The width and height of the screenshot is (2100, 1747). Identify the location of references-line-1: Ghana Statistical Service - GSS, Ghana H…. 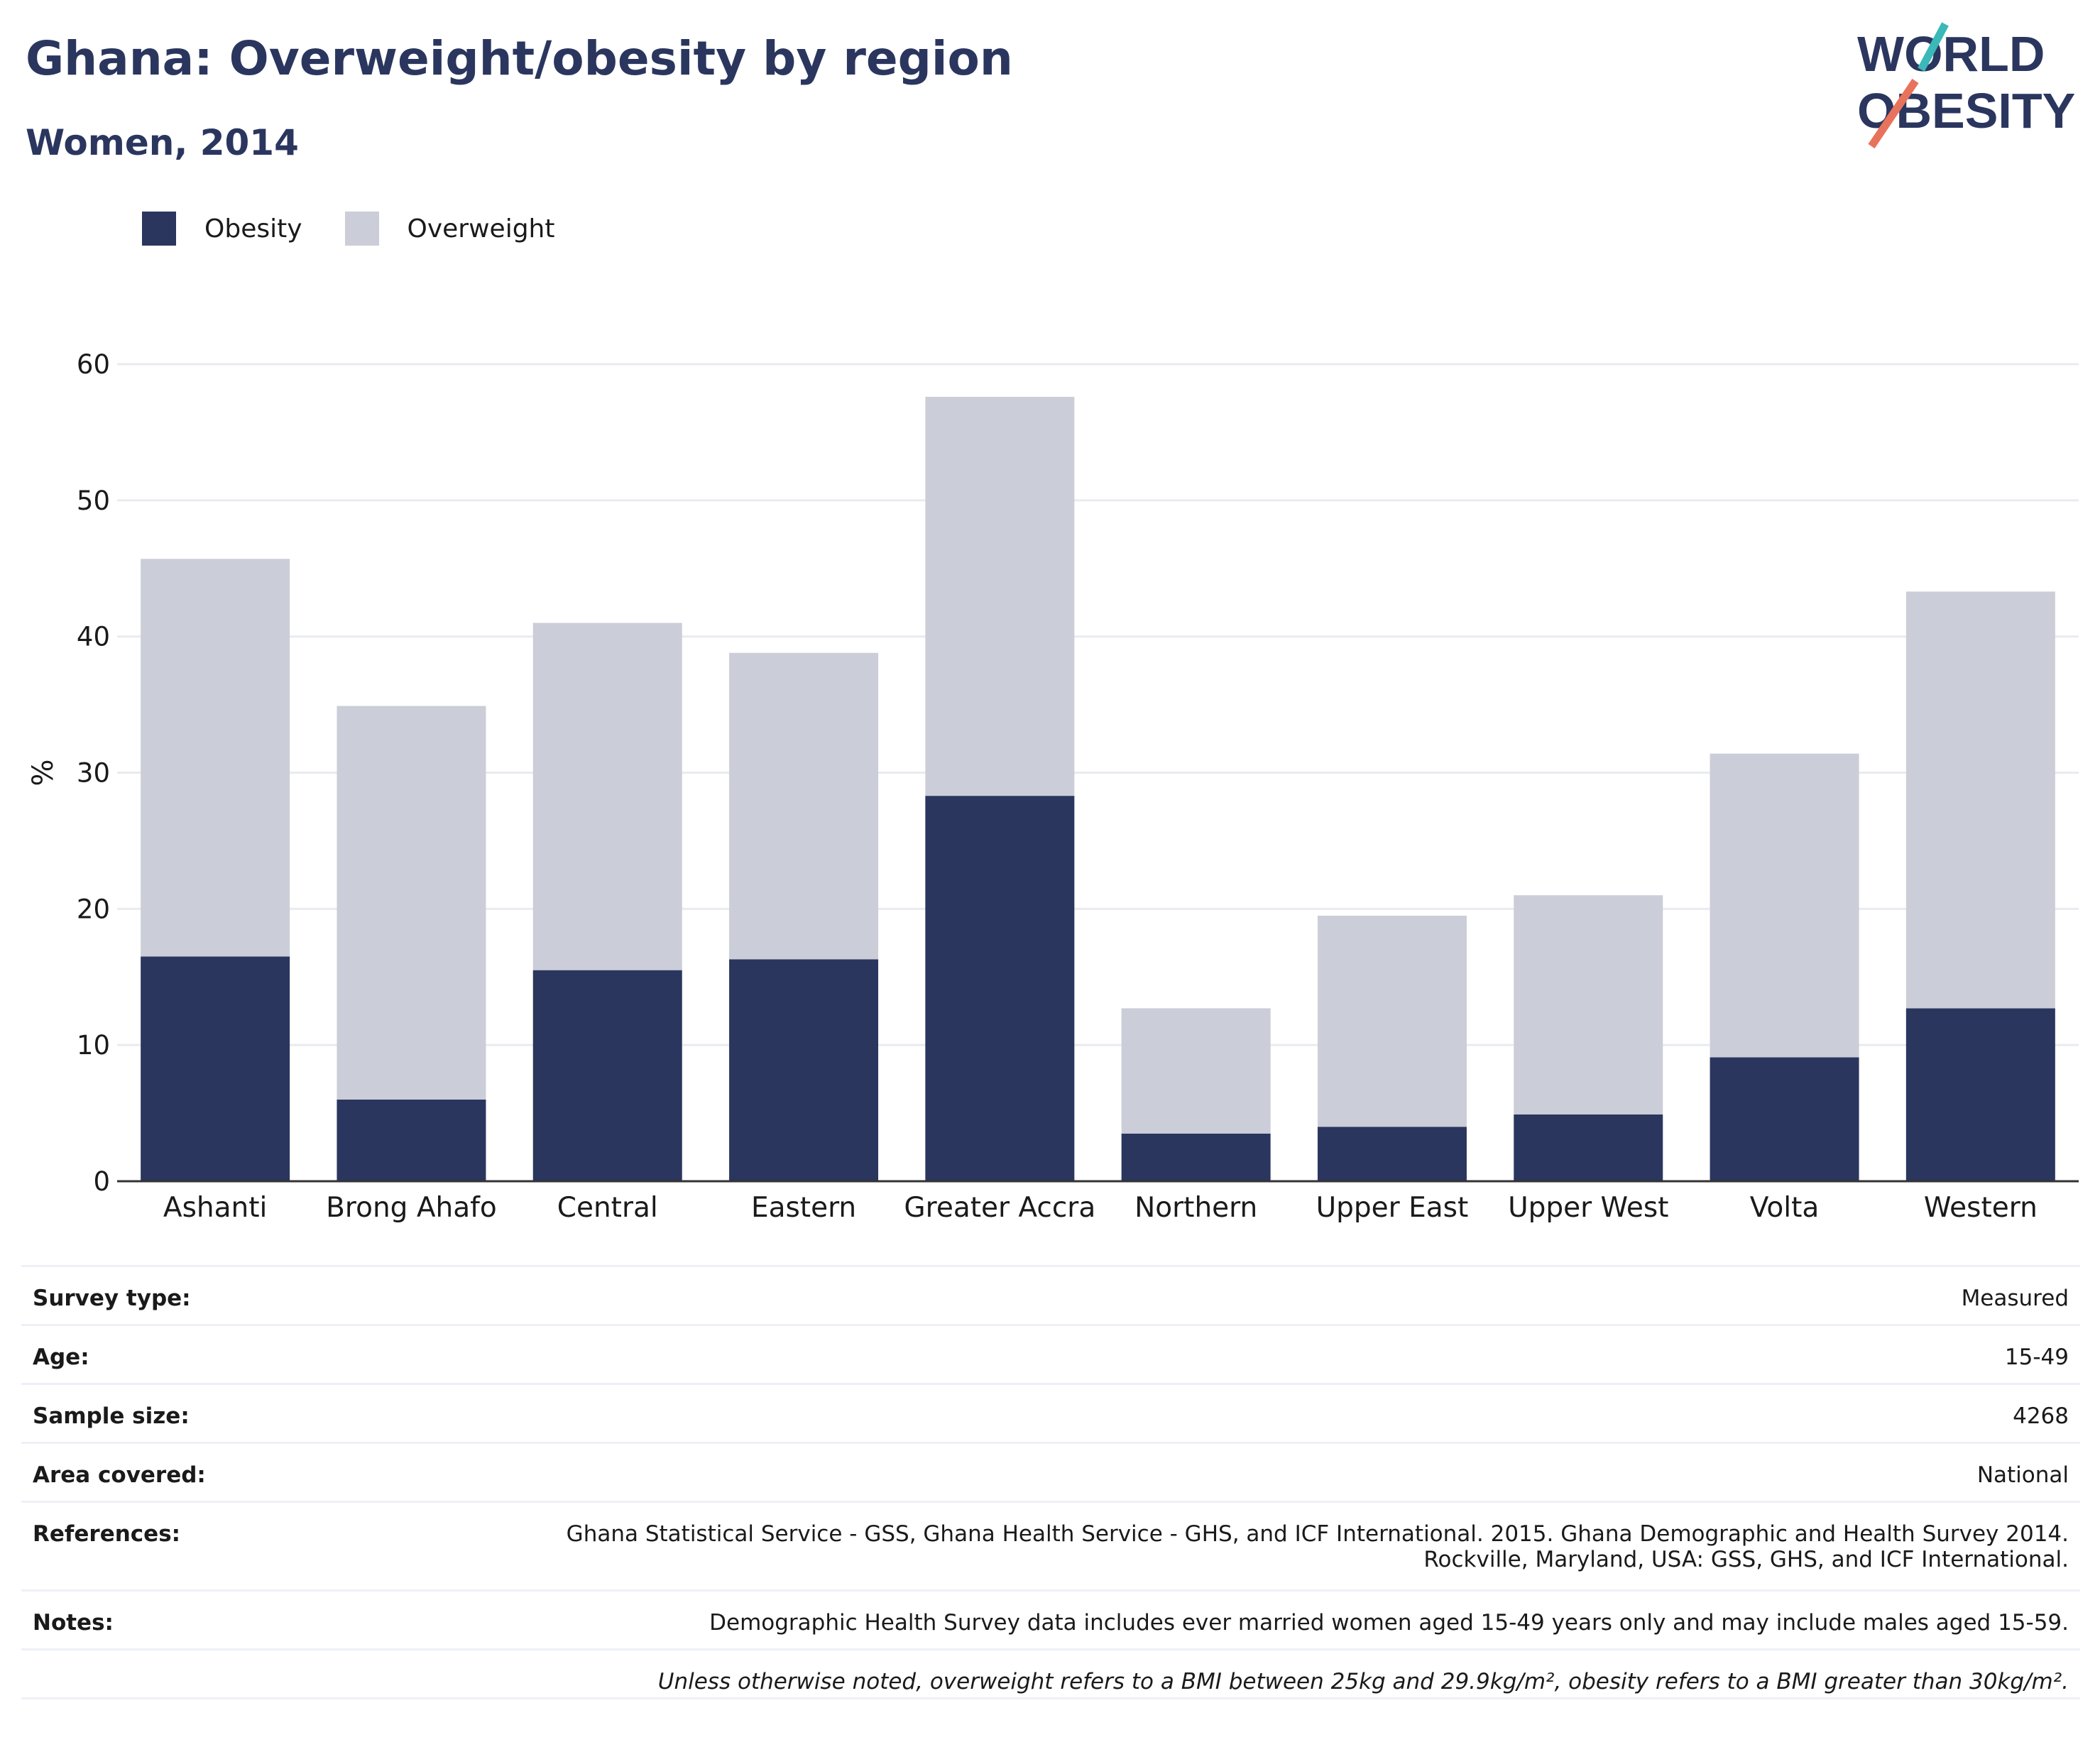
(1317, 1534).